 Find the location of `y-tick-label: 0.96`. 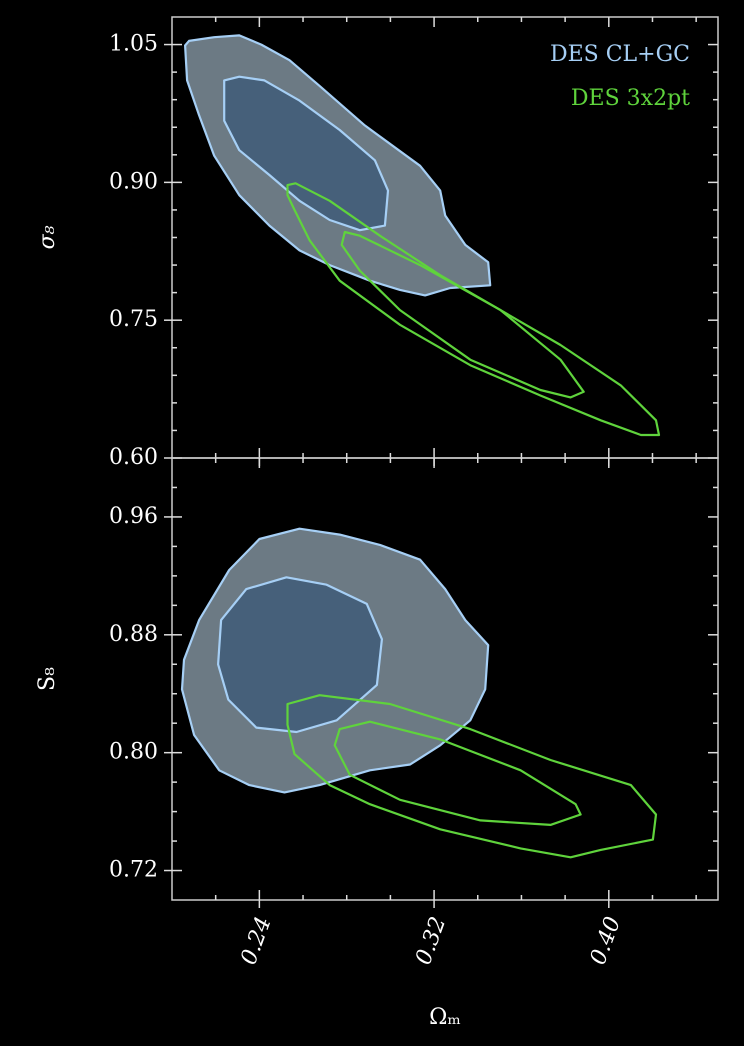

y-tick-label: 0.96 is located at coordinates (133, 516).